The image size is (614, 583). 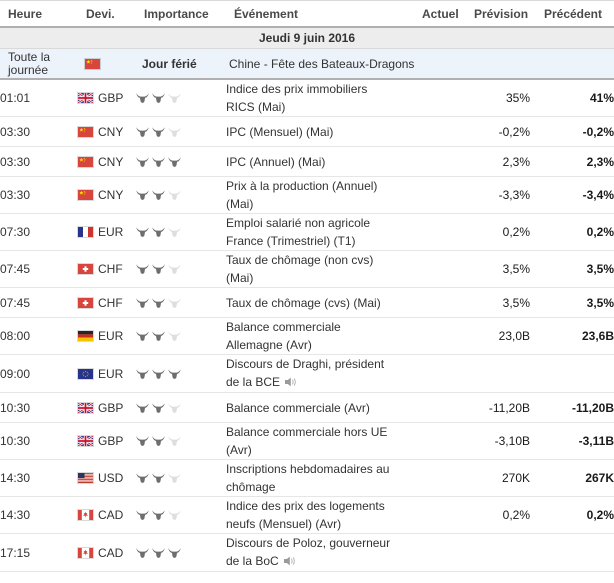 What do you see at coordinates (502, 98) in the screenshot?
I see `forecast-value: 35%` at bounding box center [502, 98].